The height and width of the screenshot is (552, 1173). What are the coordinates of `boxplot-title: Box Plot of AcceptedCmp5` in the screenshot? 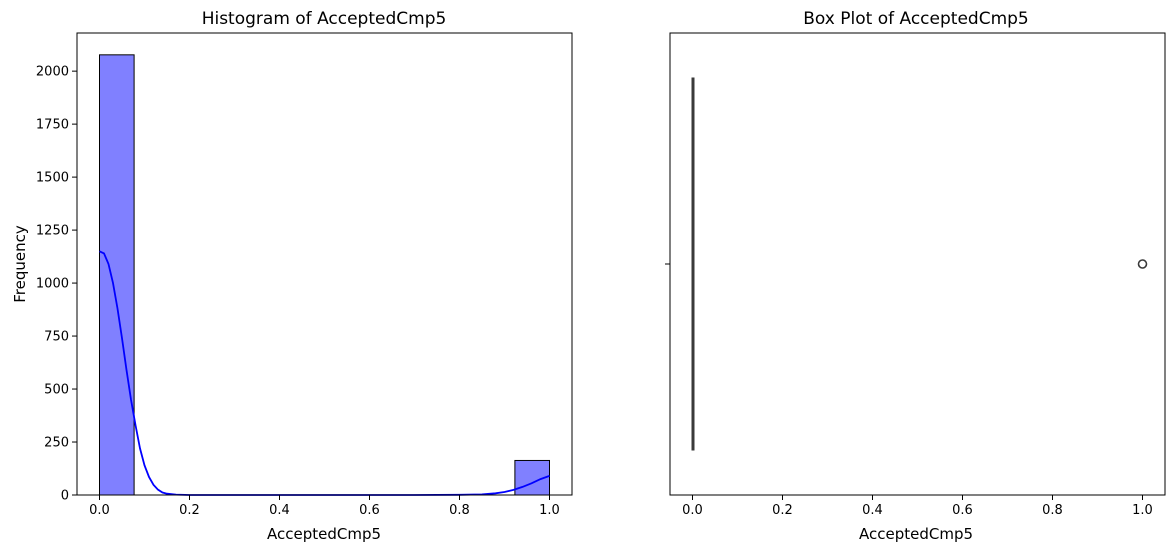 It's located at (915, 19).